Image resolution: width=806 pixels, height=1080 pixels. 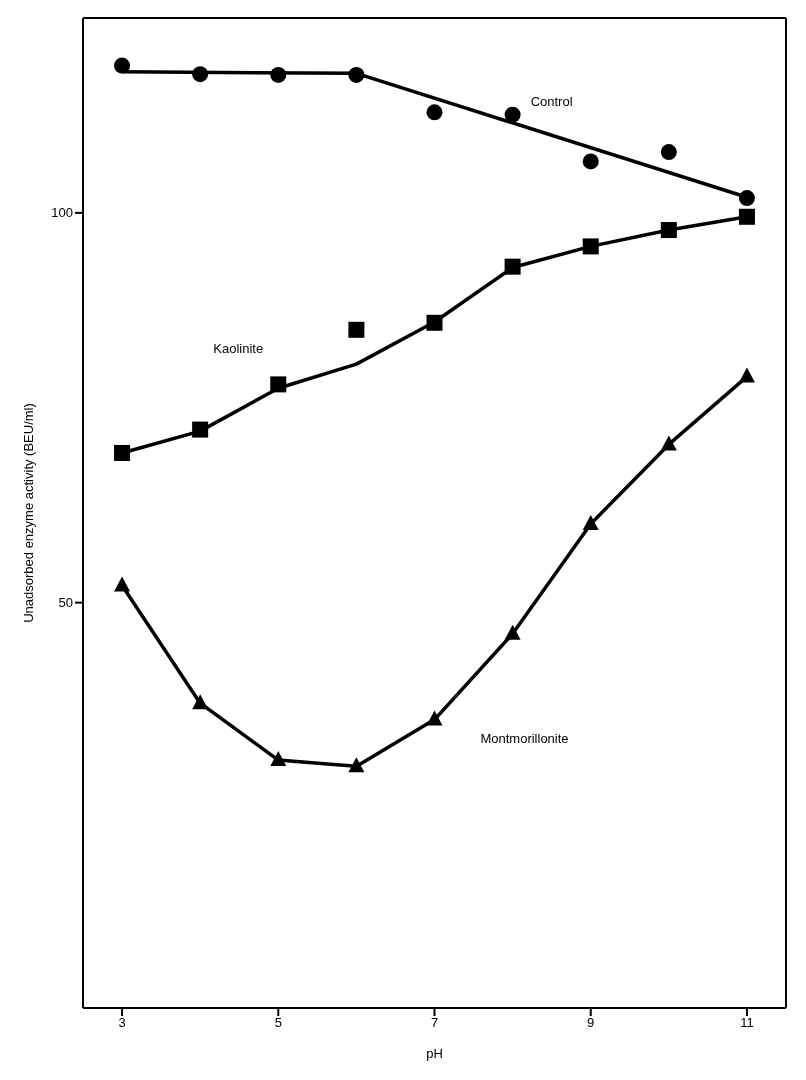 What do you see at coordinates (278, 1023) in the screenshot?
I see `x-tick-label: 5` at bounding box center [278, 1023].